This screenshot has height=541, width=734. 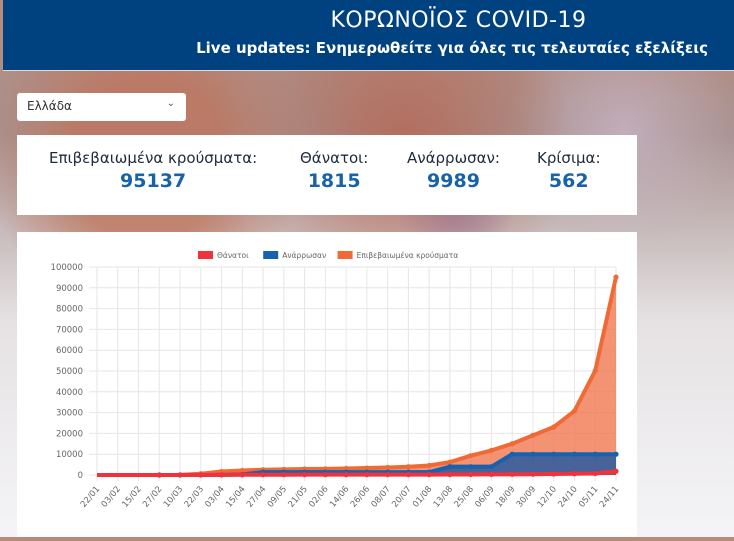 I want to click on page-title: ΚΟΡΩΝΟΪΟΣ COVID-19, so click(x=458, y=20).